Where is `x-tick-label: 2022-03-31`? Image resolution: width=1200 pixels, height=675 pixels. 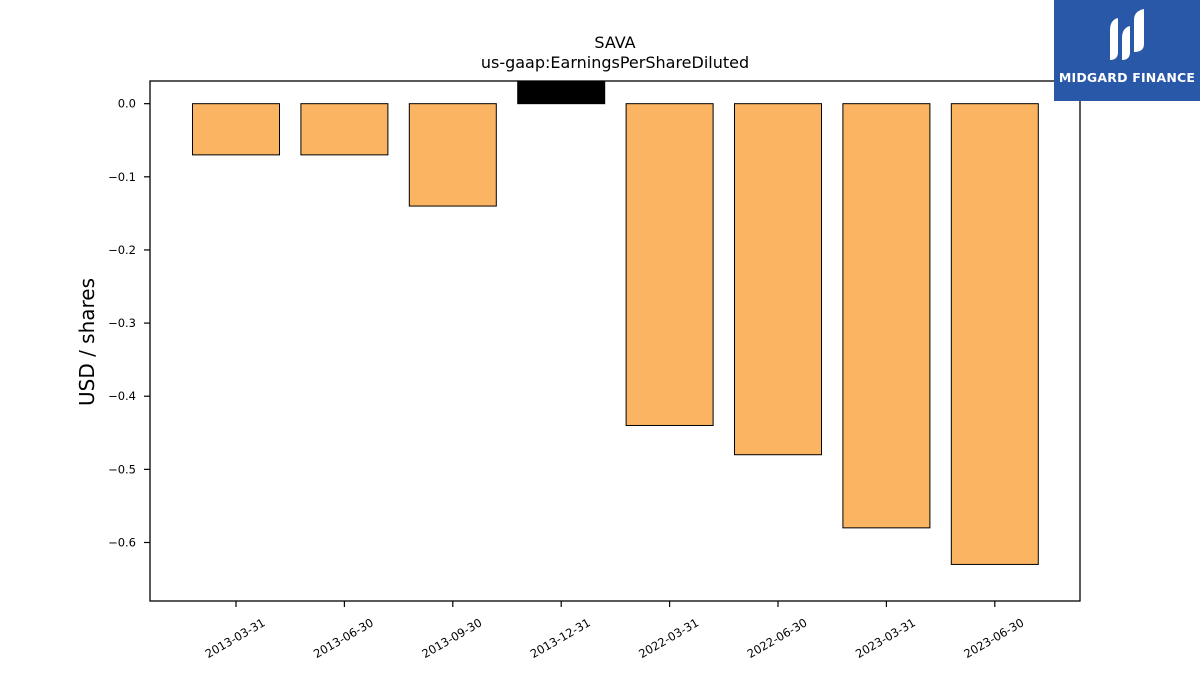 x-tick-label: 2022-03-31 is located at coordinates (668, 638).